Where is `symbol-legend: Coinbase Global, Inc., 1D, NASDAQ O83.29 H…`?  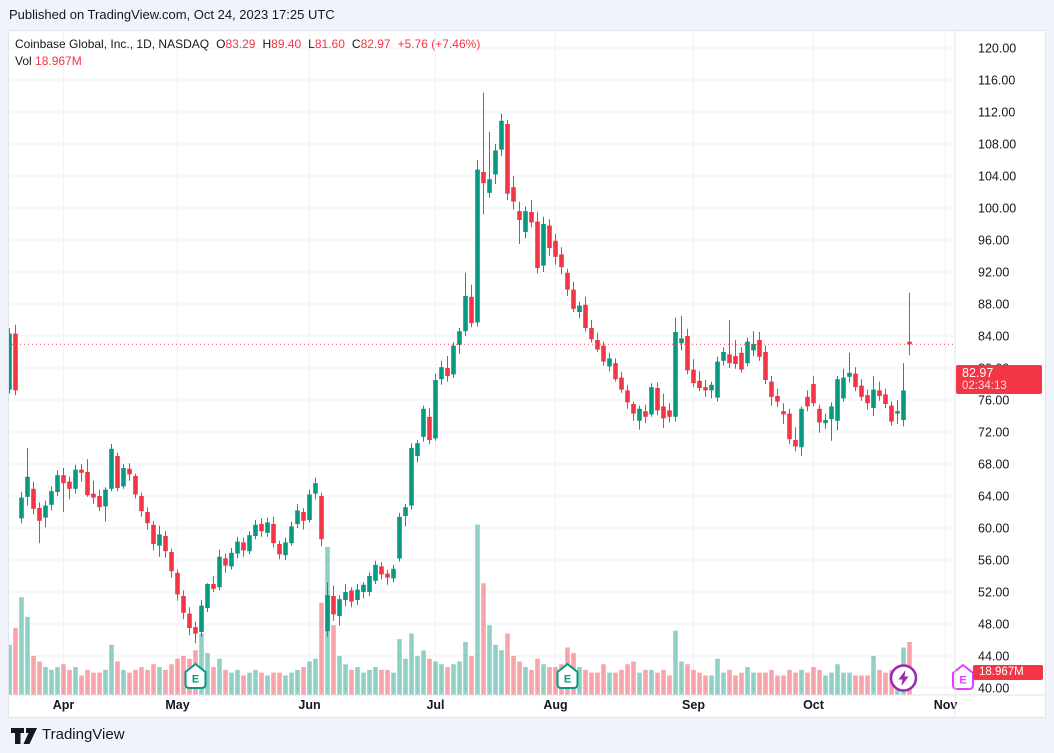 symbol-legend: Coinbase Global, Inc., 1D, NASDAQ O83.29 H… is located at coordinates (247, 53).